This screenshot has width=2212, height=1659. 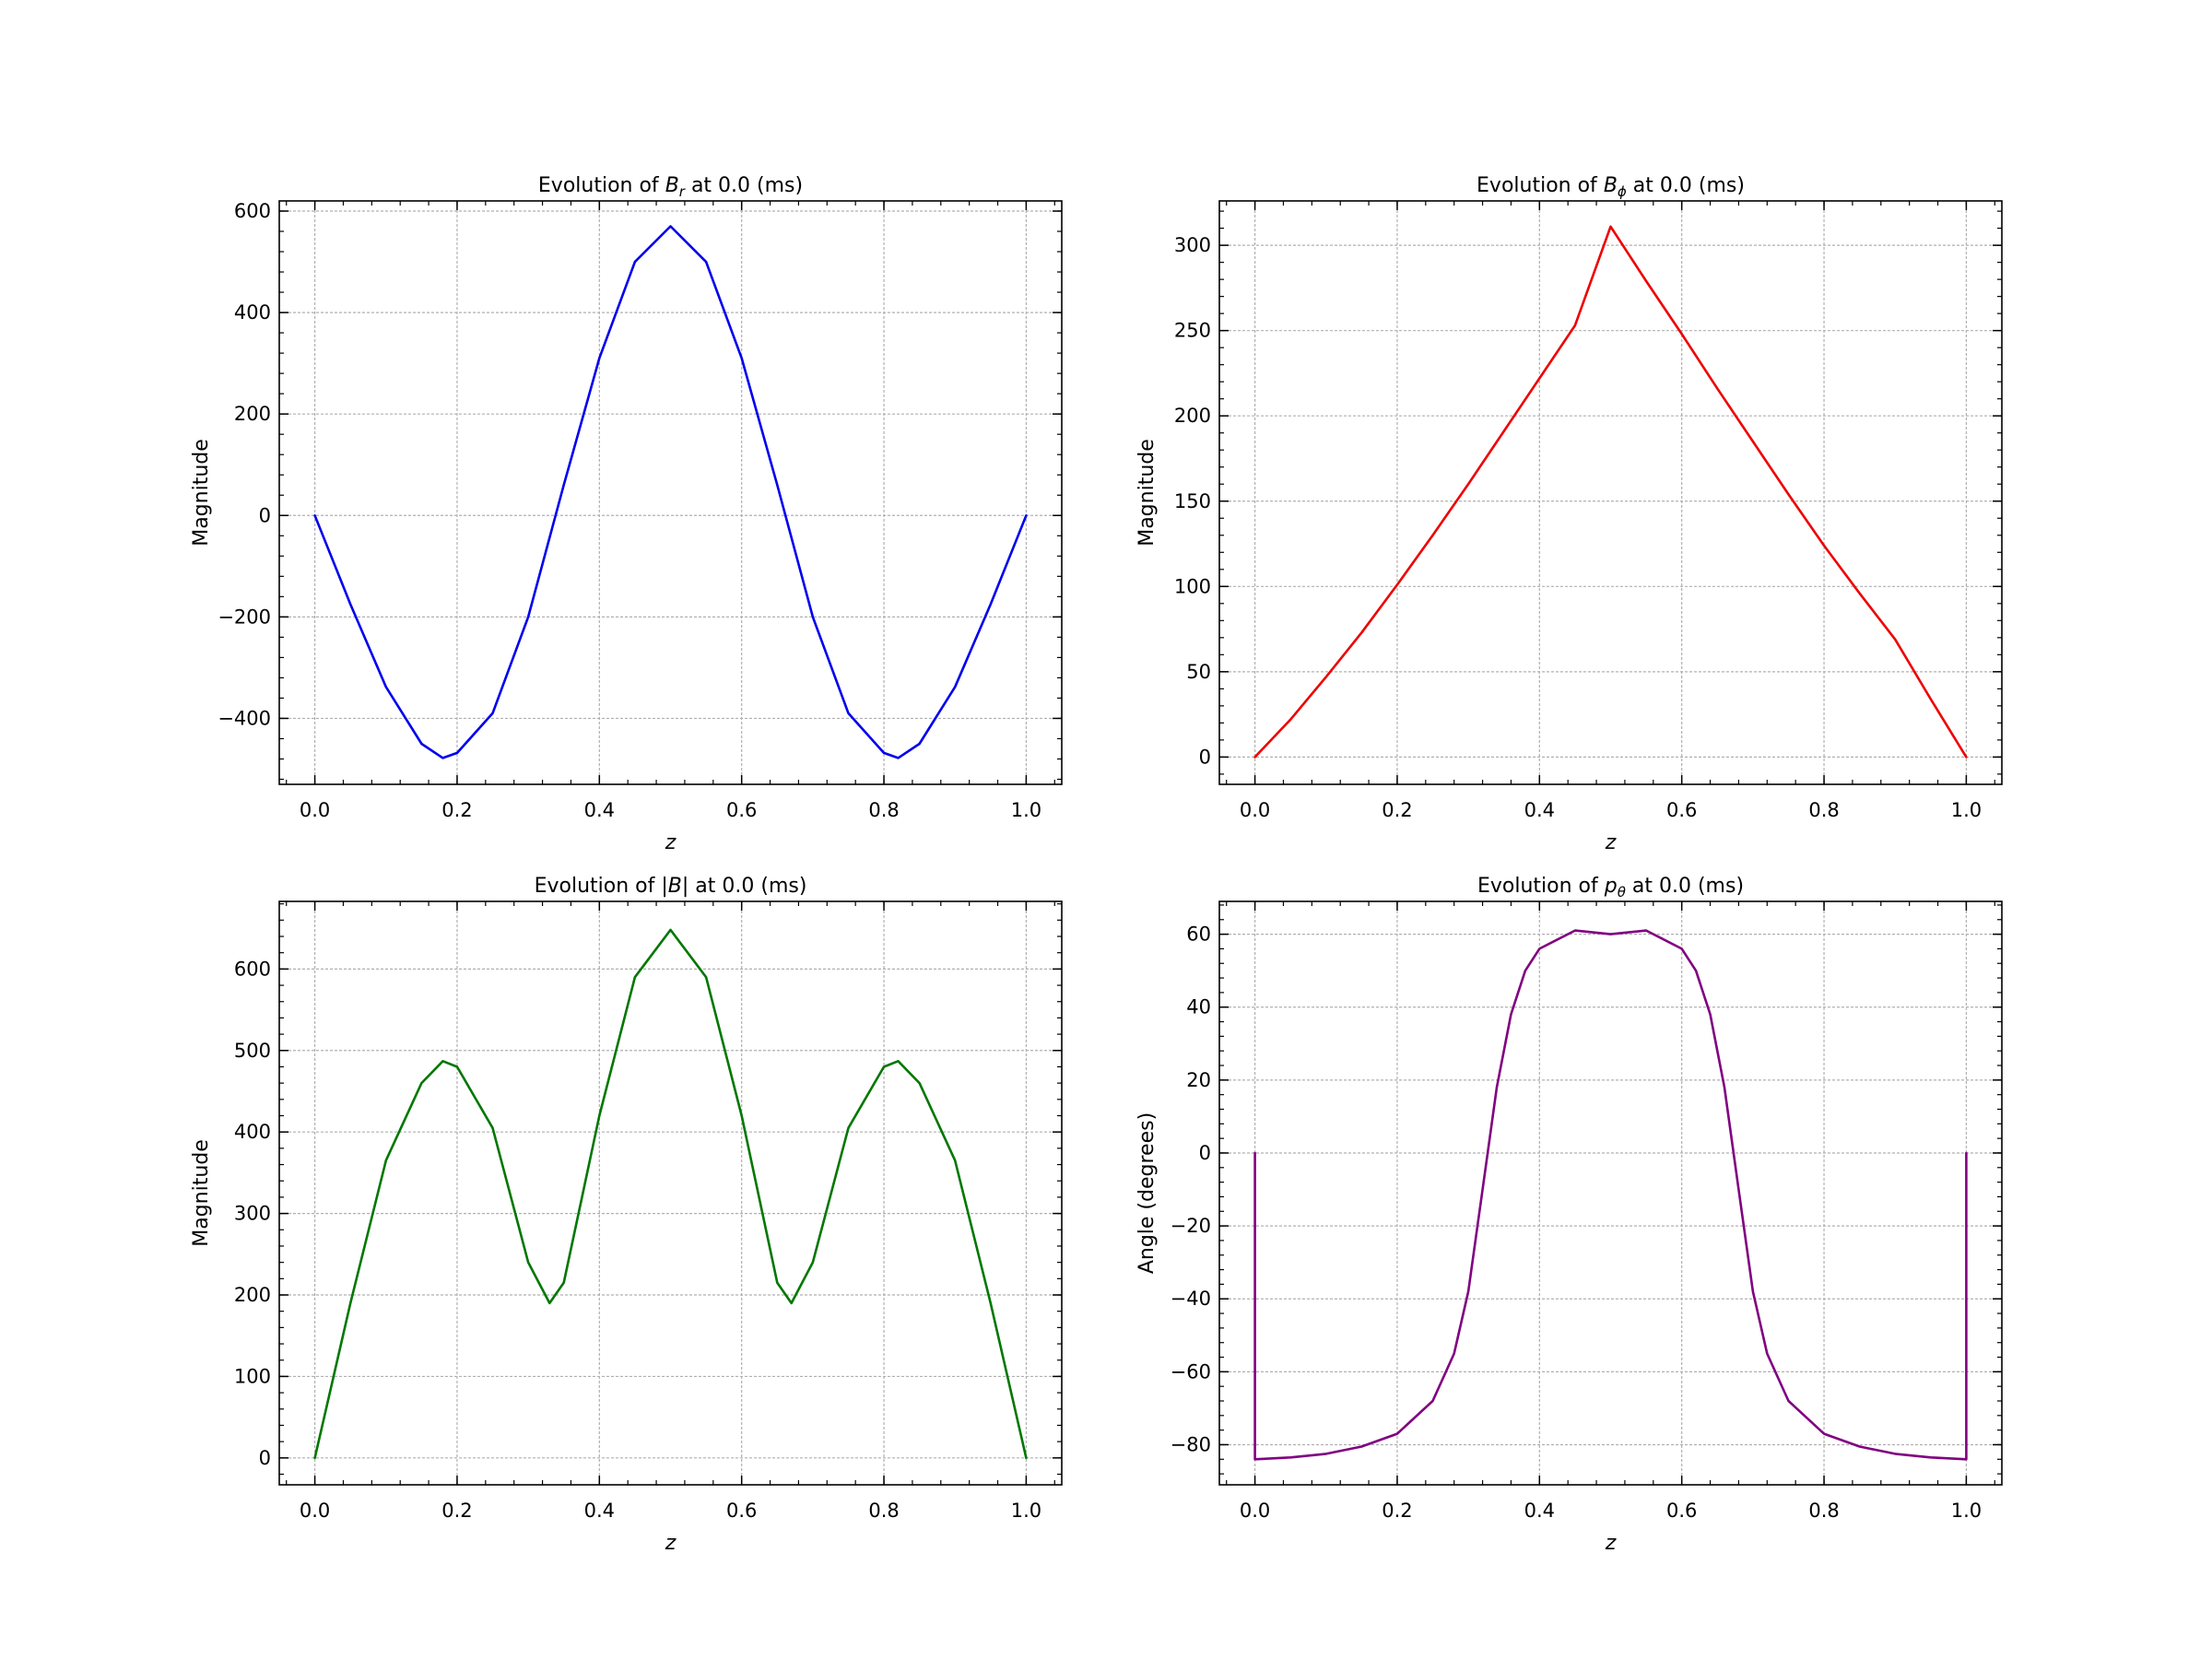 I want to click on chart-title: Evolution of Bϕ at 0.0 (ms), so click(x=1611, y=187).